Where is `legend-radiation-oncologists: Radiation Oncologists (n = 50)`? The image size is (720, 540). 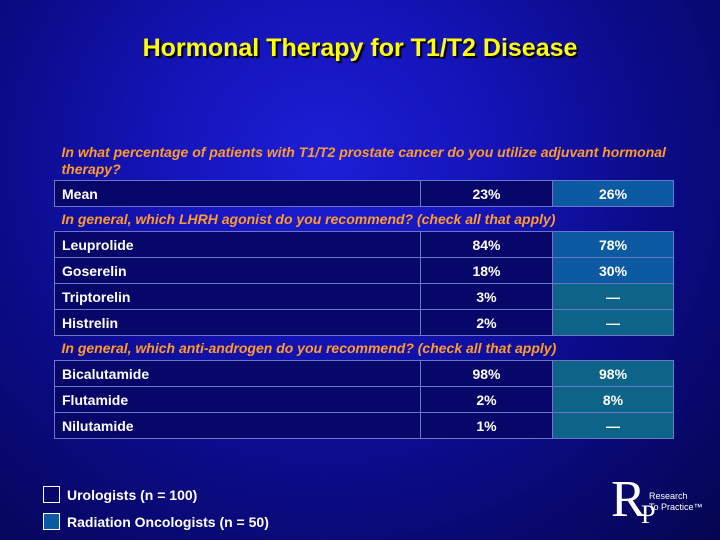
legend-radiation-oncologists: Radiation Oncologists (n = 50) is located at coordinates (156, 521).